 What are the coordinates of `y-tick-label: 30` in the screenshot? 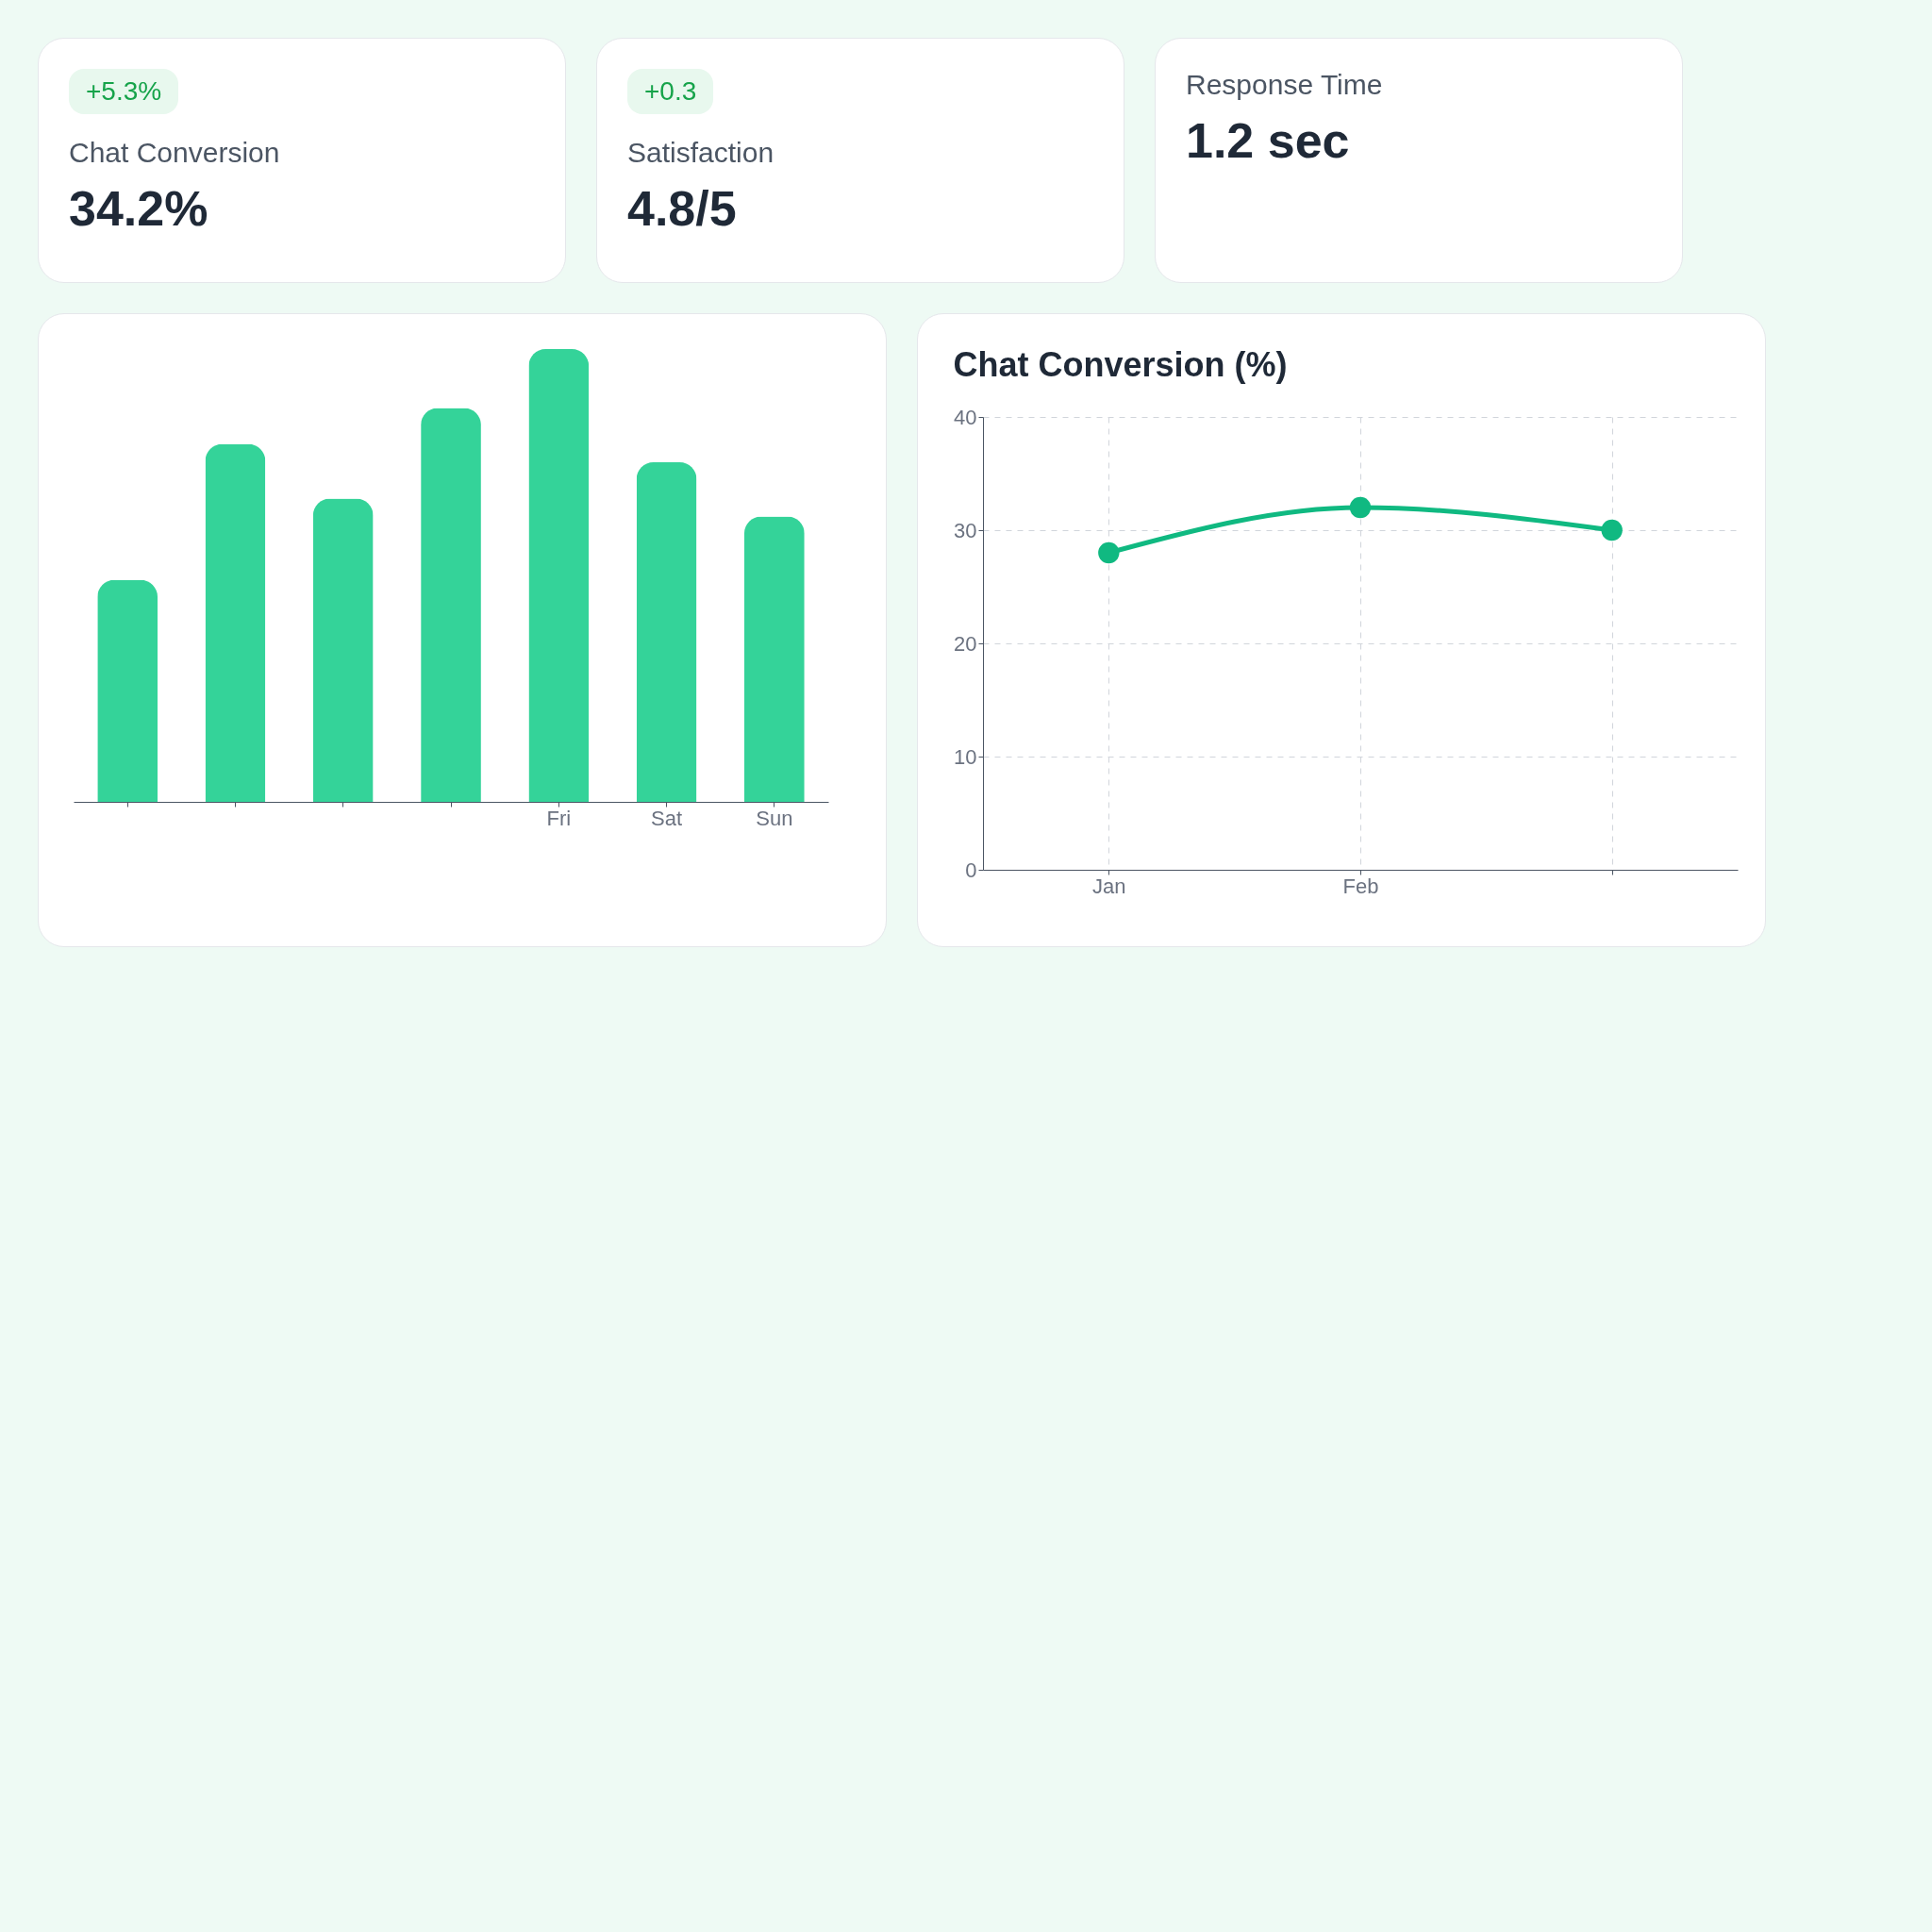 It's located at (965, 530).